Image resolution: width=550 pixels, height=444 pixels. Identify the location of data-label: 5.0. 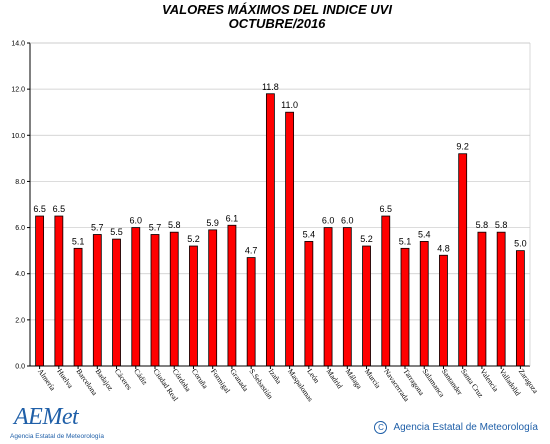
(520, 244).